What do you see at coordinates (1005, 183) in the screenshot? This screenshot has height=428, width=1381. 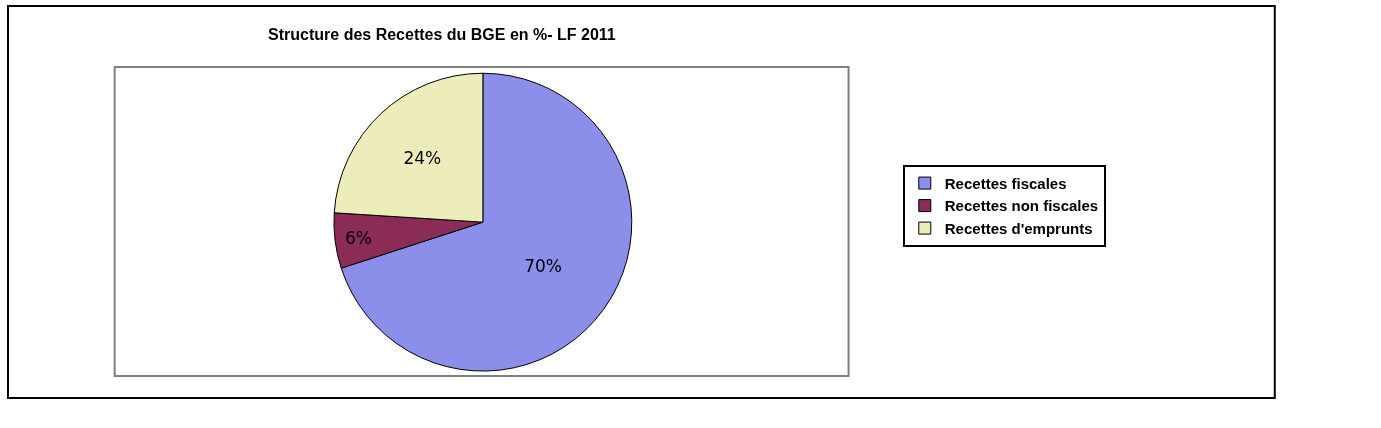 I see `legend-label: Recettes fiscales` at bounding box center [1005, 183].